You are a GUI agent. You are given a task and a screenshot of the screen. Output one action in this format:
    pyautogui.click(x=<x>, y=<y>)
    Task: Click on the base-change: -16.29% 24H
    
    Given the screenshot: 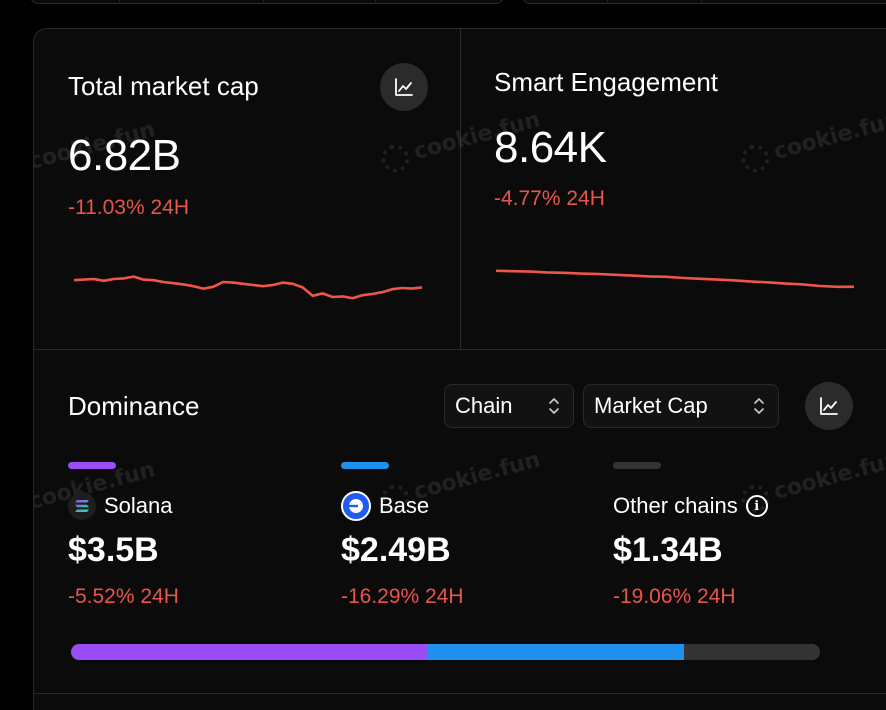 What is the action you would take?
    pyautogui.click(x=402, y=596)
    